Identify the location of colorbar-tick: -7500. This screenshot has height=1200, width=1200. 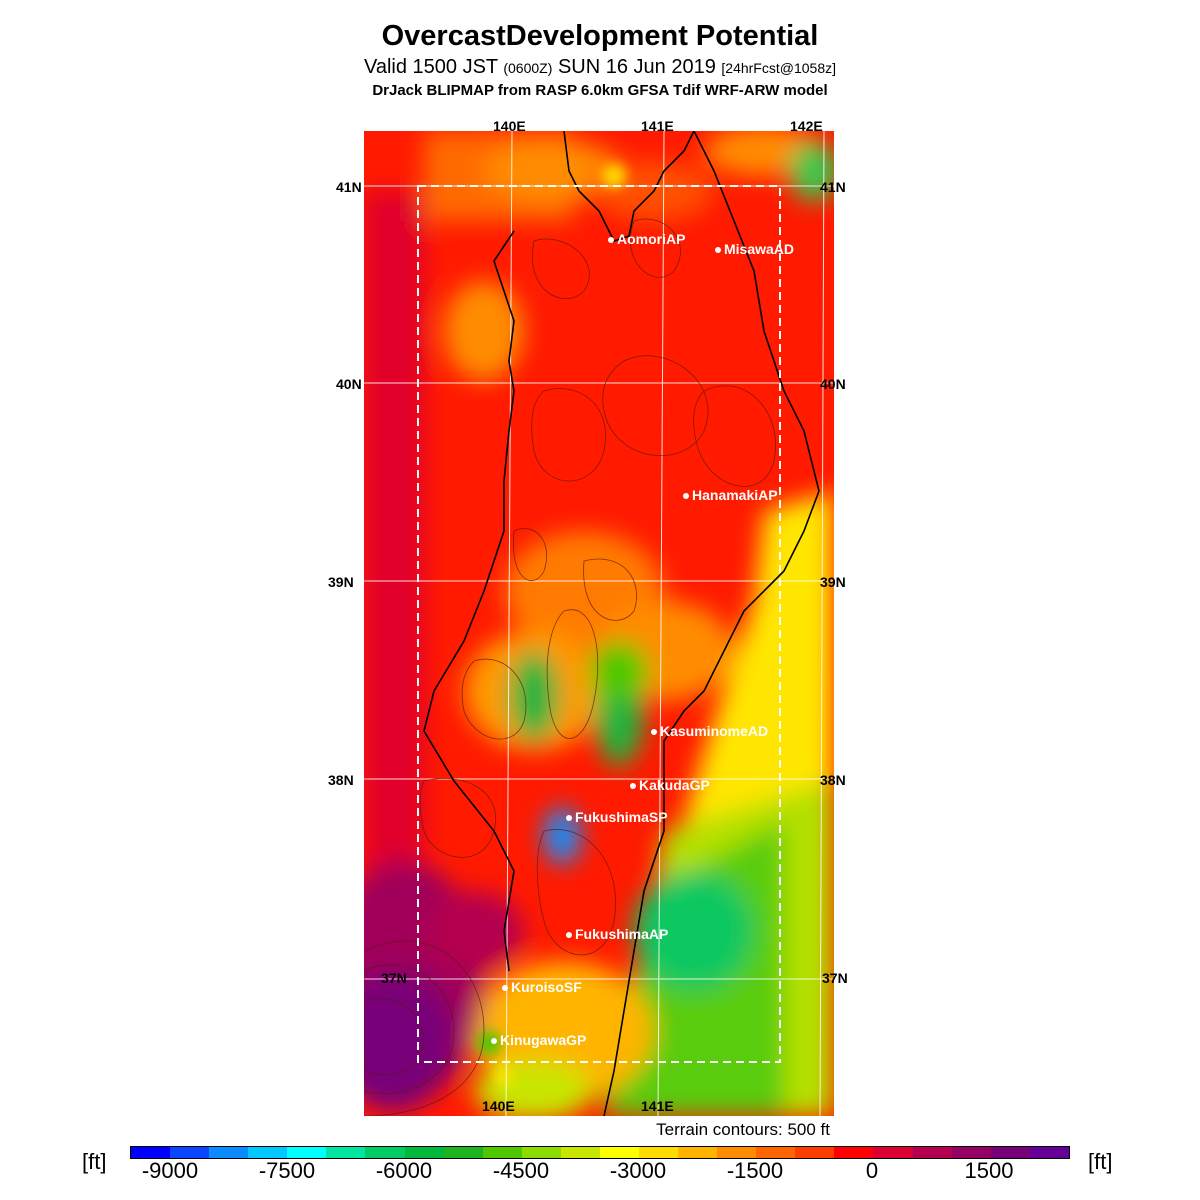
(287, 1170).